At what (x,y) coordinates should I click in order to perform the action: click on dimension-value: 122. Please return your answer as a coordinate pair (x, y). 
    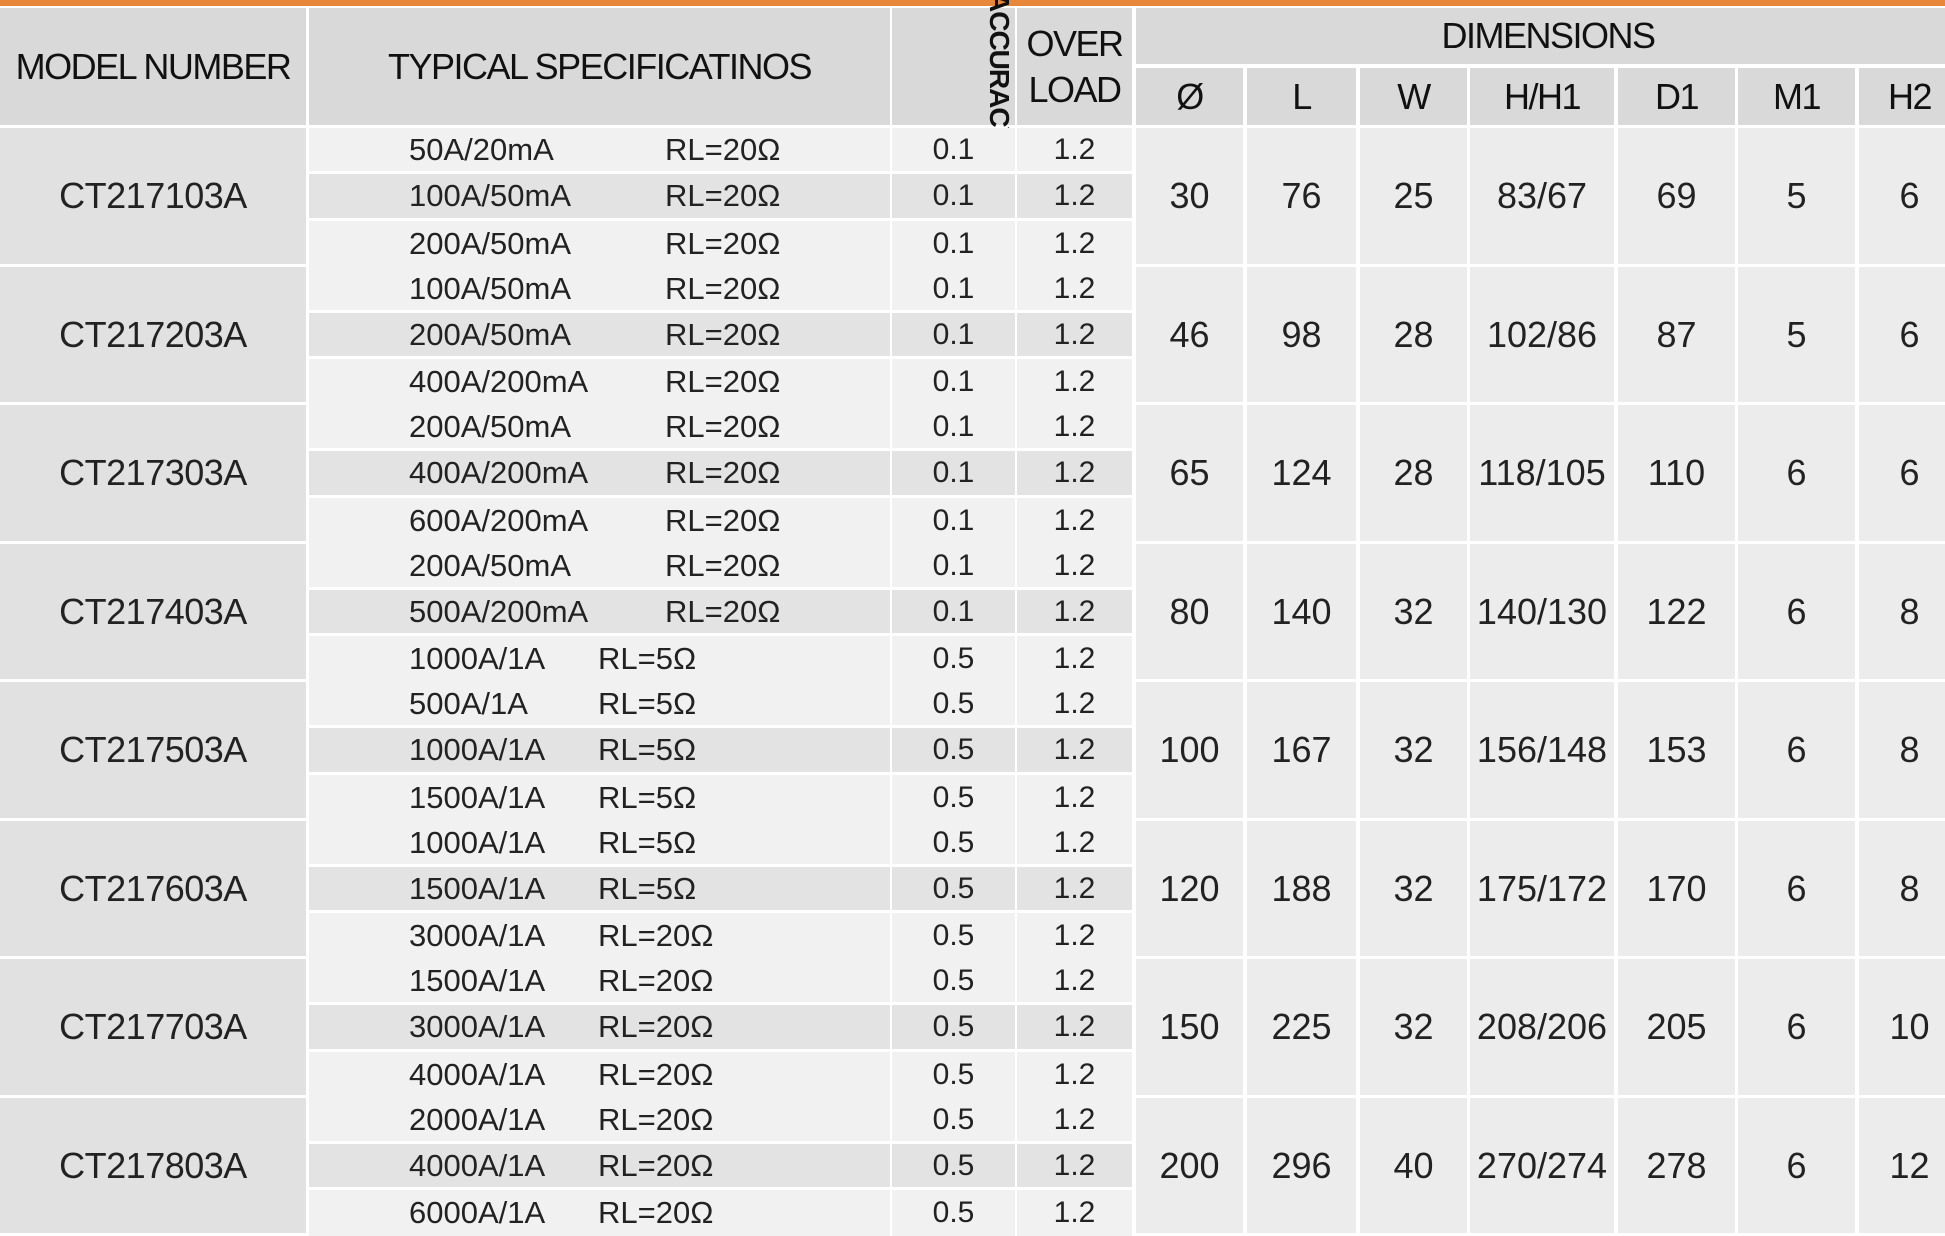
    Looking at the image, I should click on (1676, 611).